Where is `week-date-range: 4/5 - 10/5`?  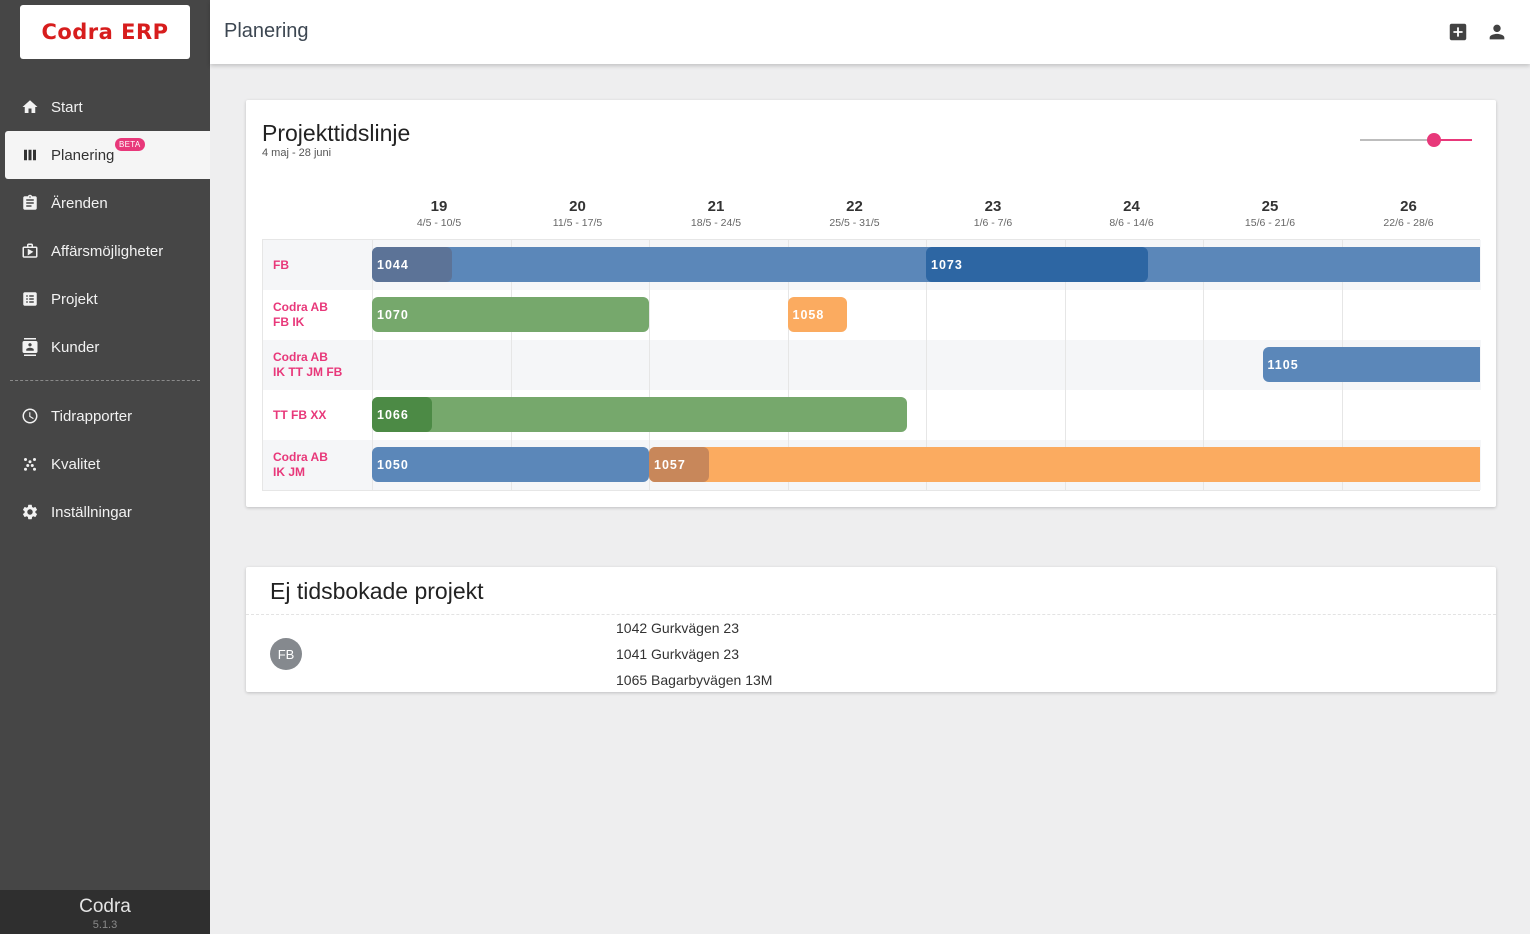
week-date-range: 4/5 - 10/5 is located at coordinates (439, 223).